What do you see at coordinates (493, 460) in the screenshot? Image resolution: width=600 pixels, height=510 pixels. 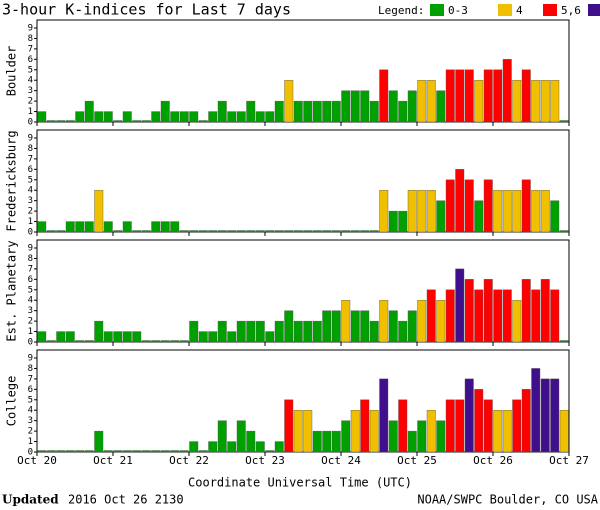 I see `x-tick-label: Oct 26` at bounding box center [493, 460].